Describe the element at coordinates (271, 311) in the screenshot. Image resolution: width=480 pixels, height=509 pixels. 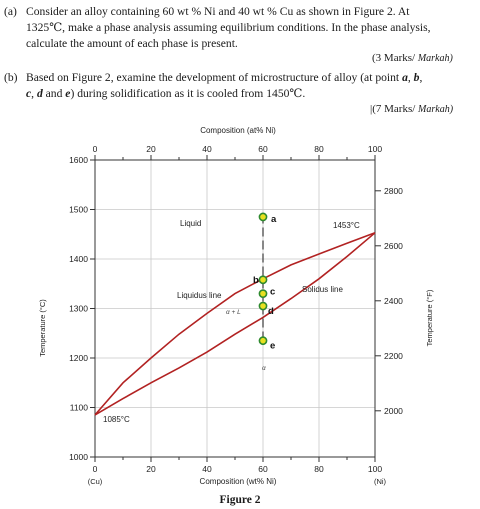
I see `point-d-label: d` at that location.